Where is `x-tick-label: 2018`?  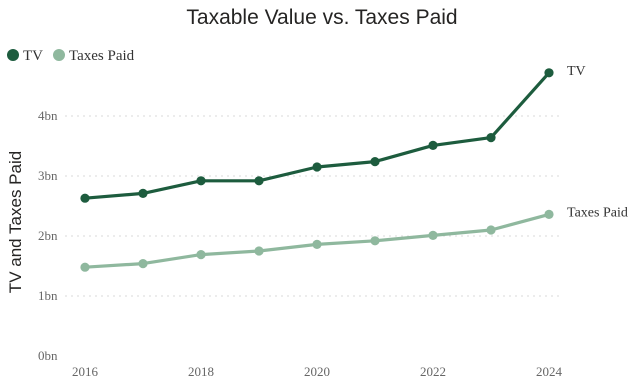
x-tick-label: 2018 is located at coordinates (201, 371).